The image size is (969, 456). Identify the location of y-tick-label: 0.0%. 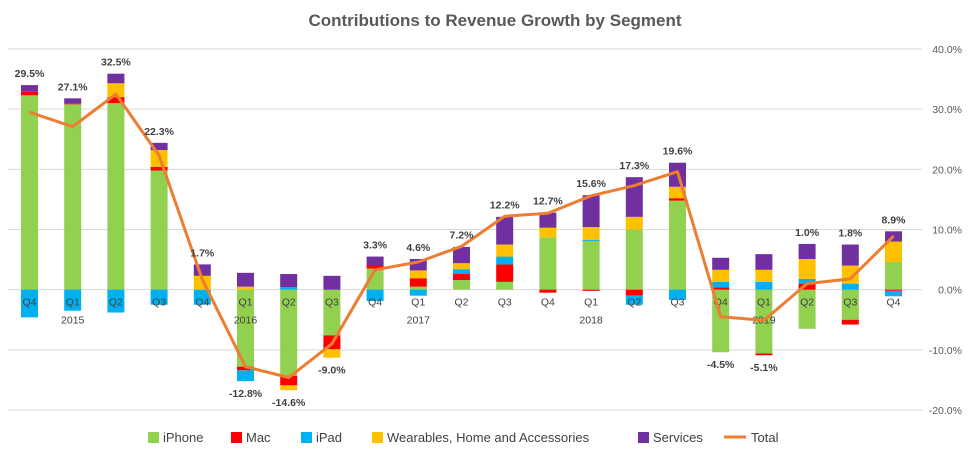
(950, 291).